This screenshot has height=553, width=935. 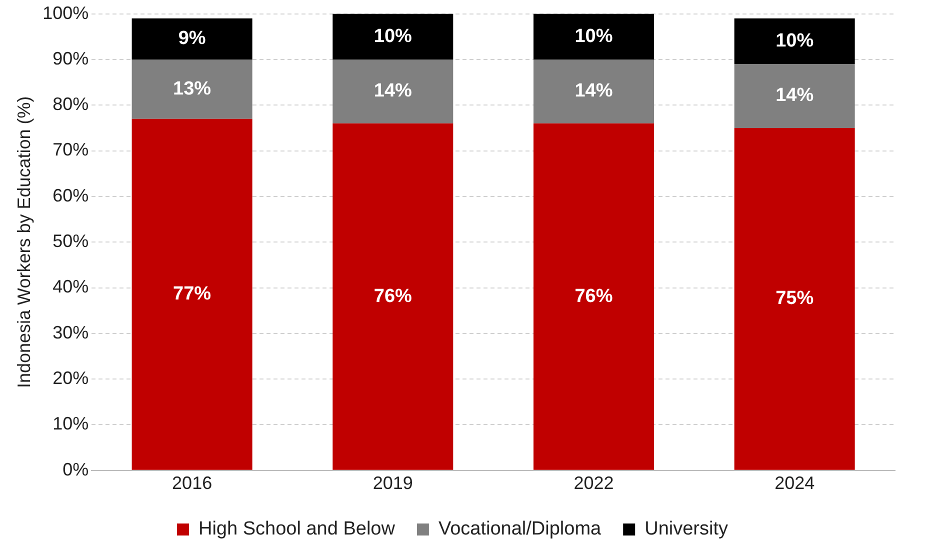 I want to click on y-tick-label: 60%, so click(x=70, y=195).